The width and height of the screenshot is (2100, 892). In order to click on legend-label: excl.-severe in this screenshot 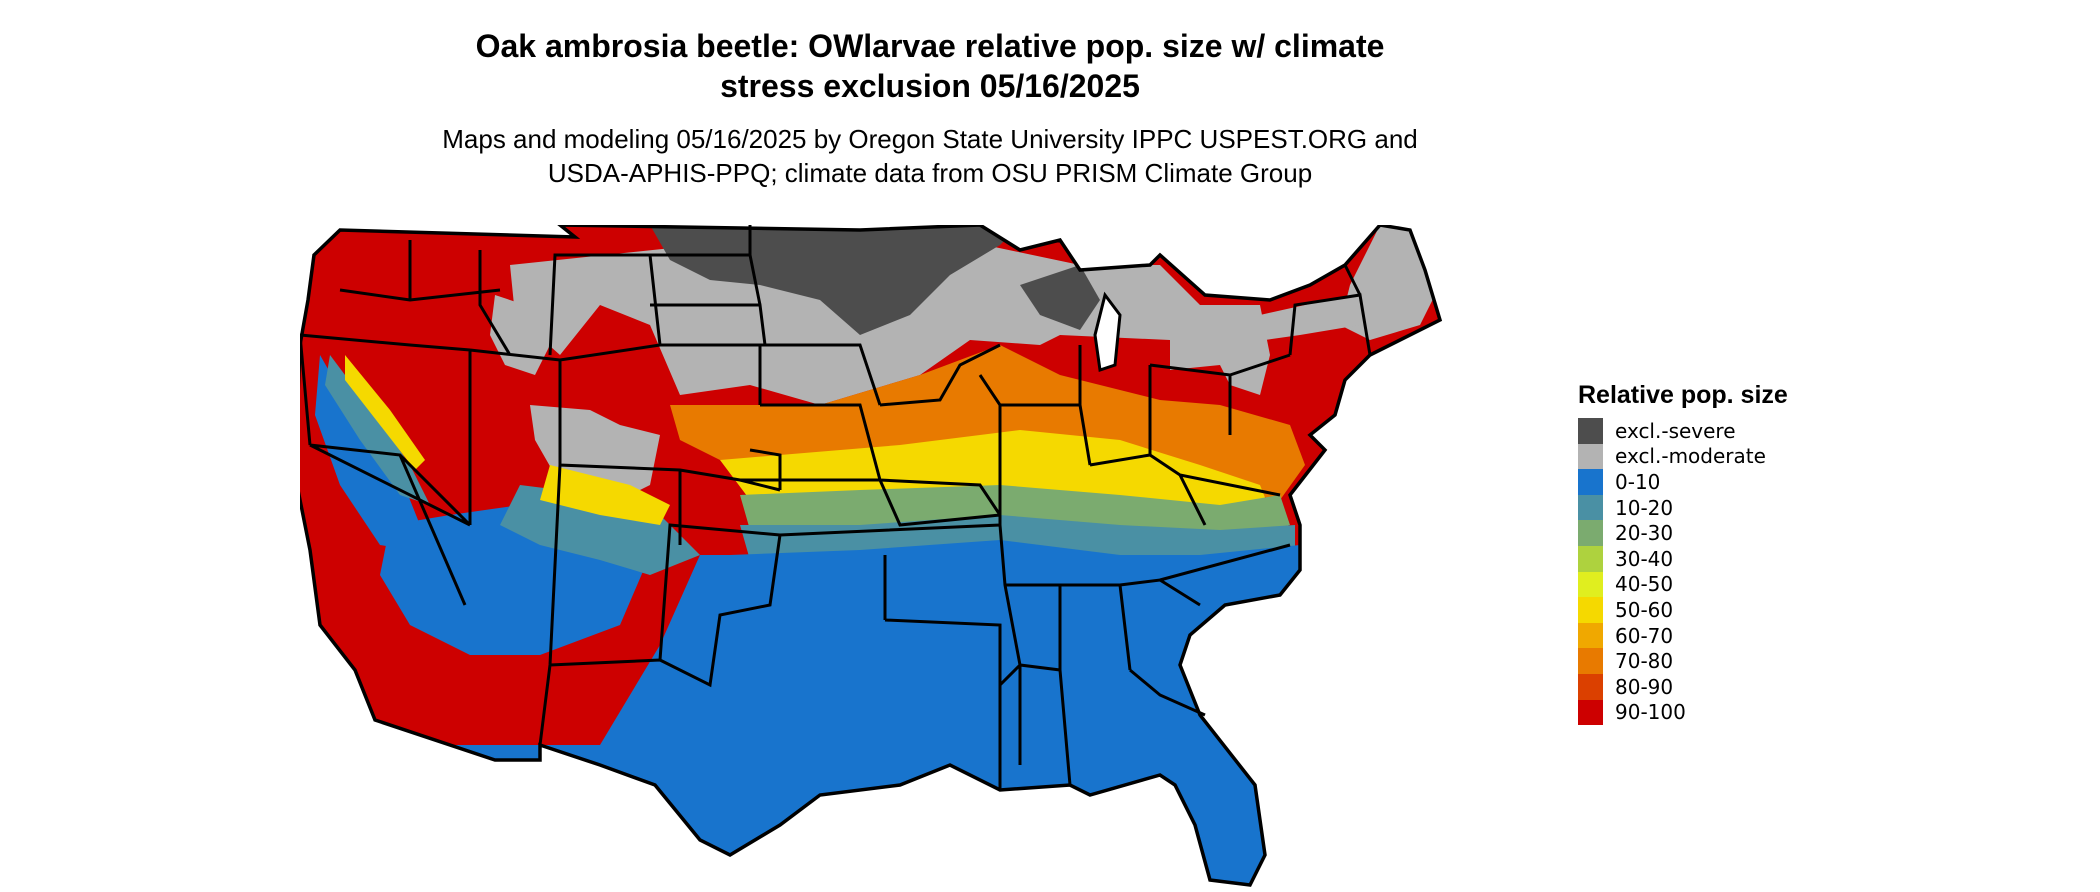, I will do `click(1675, 430)`.